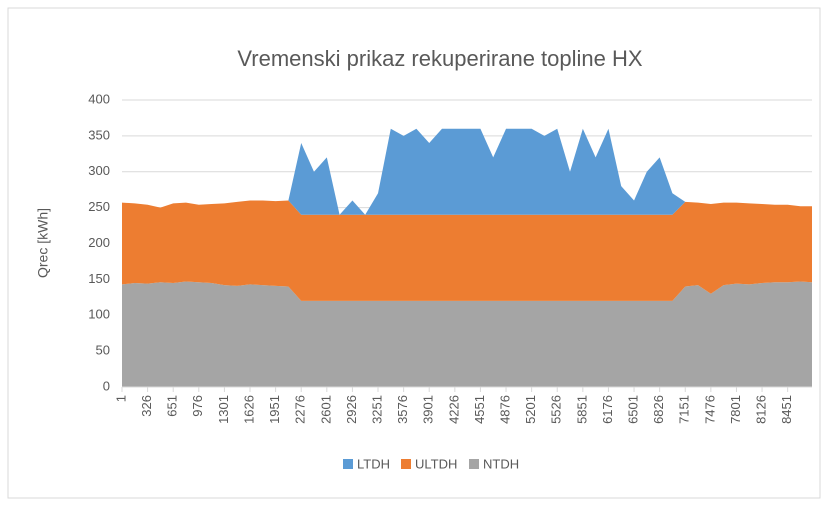  I want to click on x-tick-label: 976, so click(197, 406).